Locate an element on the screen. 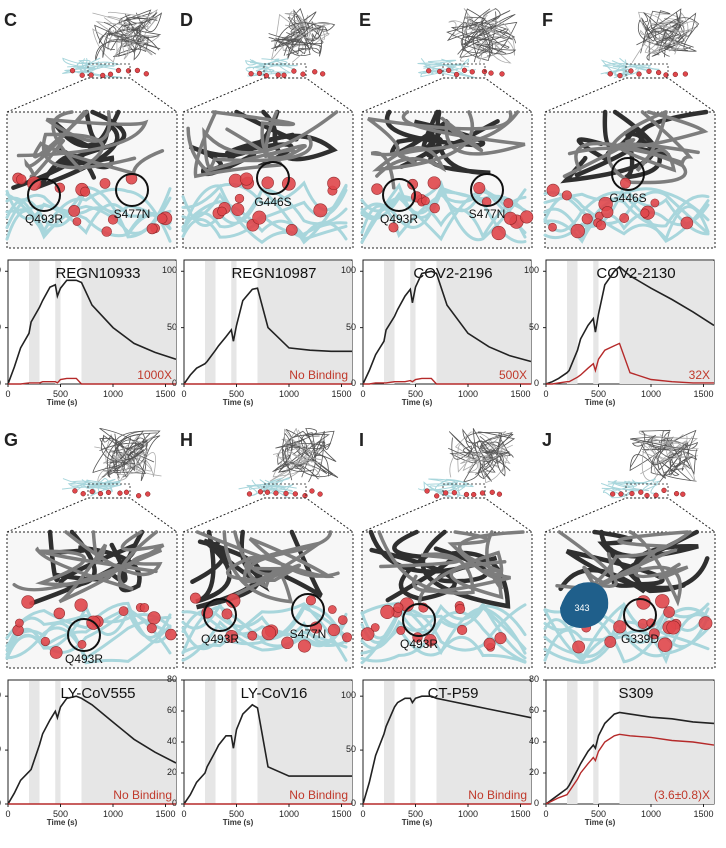 This screenshot has height=848, width=726. panel-letter: F is located at coordinates (547, 20).